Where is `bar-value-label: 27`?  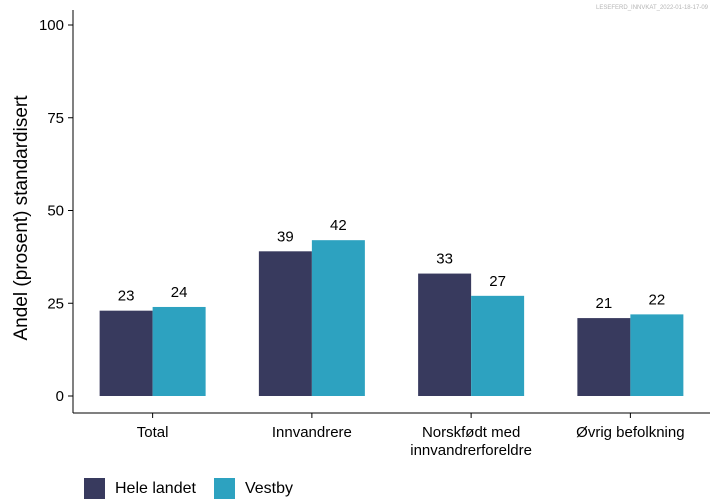
bar-value-label: 27 is located at coordinates (497, 281).